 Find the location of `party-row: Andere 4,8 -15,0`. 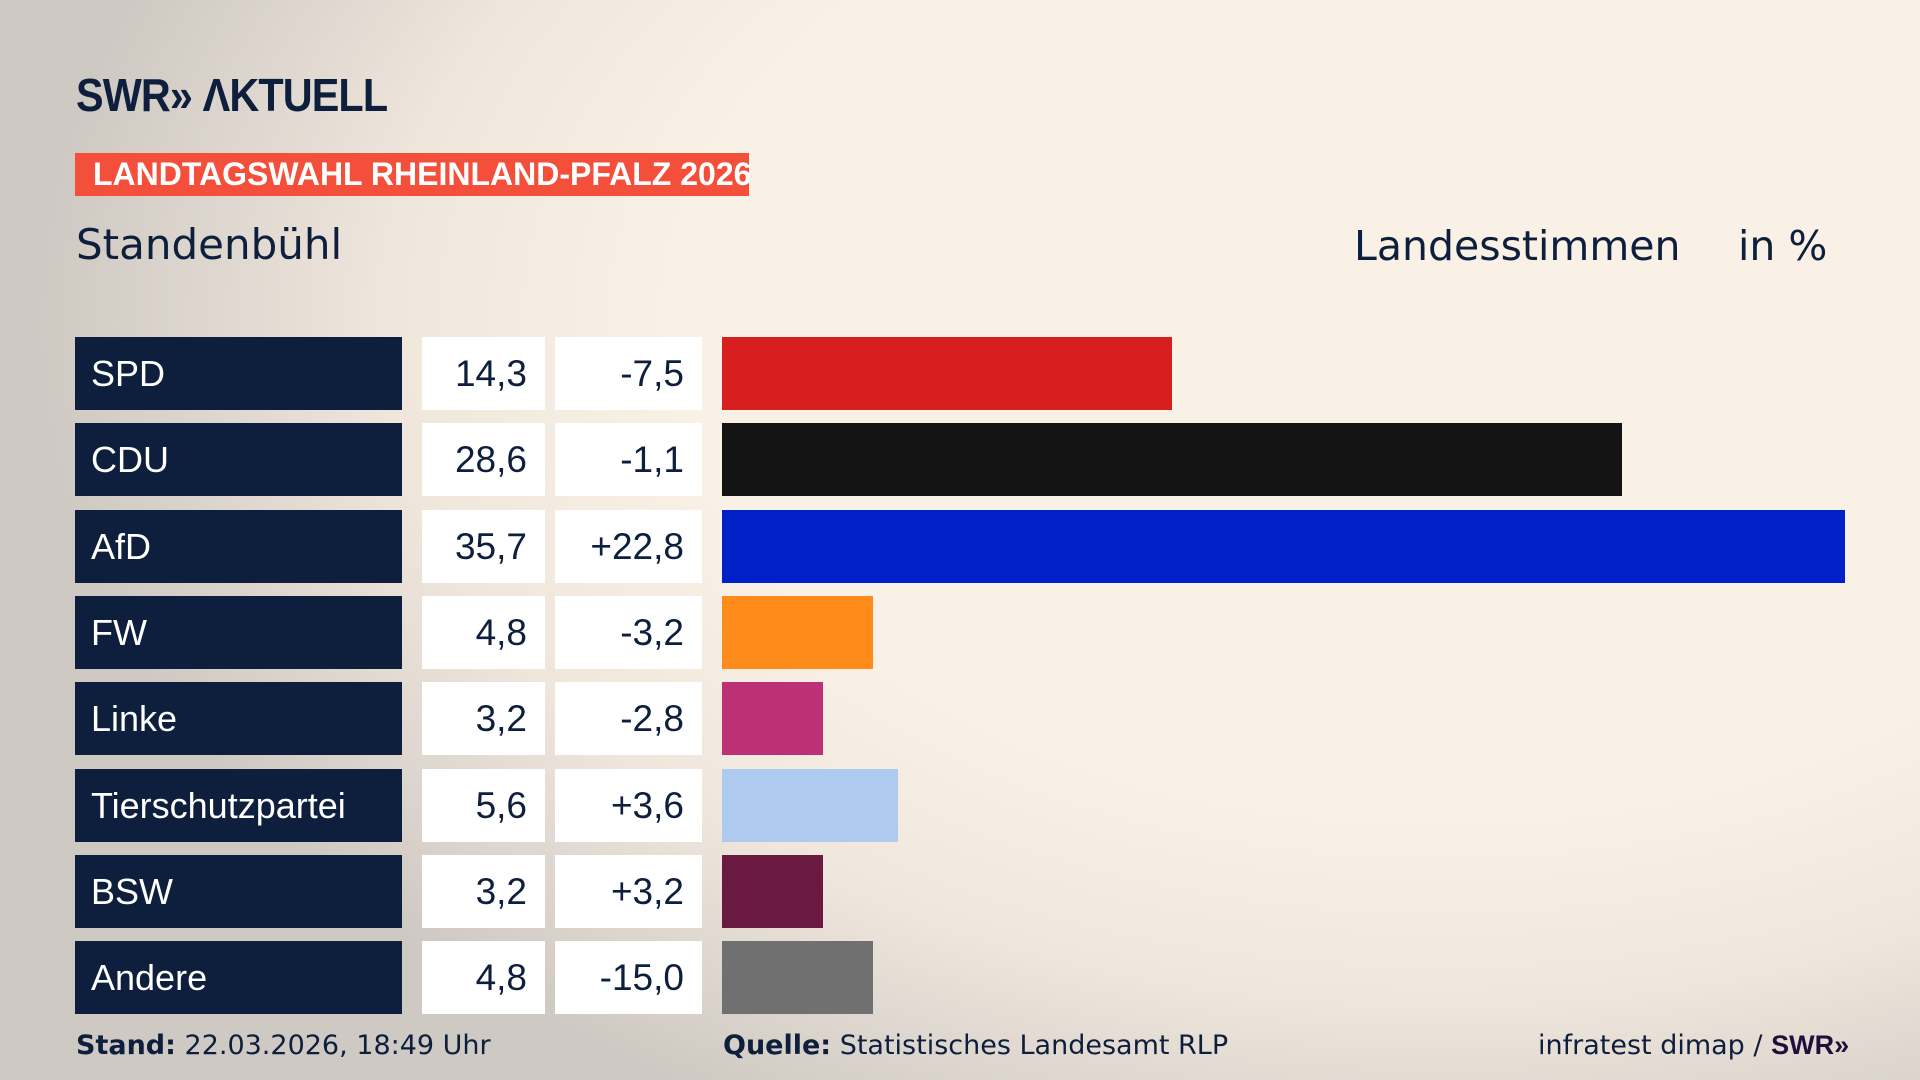

party-row: Andere 4,8 -15,0 is located at coordinates (975, 978).